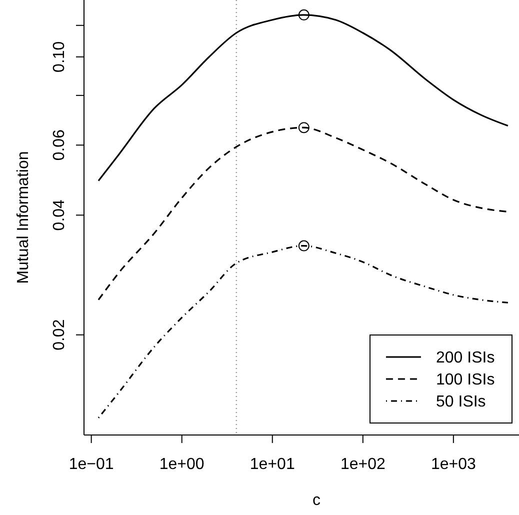 The width and height of the screenshot is (519, 515). I want to click on legend-label: 100 ISIs, so click(465, 380).